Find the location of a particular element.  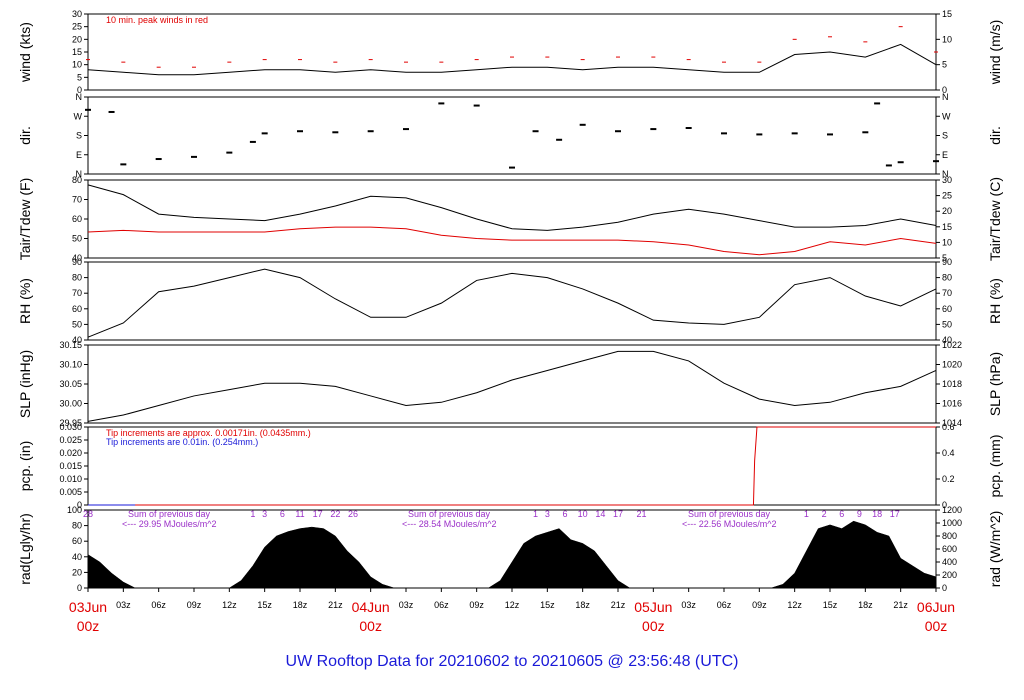

right-tick-label: 40 is located at coordinates (947, 340).